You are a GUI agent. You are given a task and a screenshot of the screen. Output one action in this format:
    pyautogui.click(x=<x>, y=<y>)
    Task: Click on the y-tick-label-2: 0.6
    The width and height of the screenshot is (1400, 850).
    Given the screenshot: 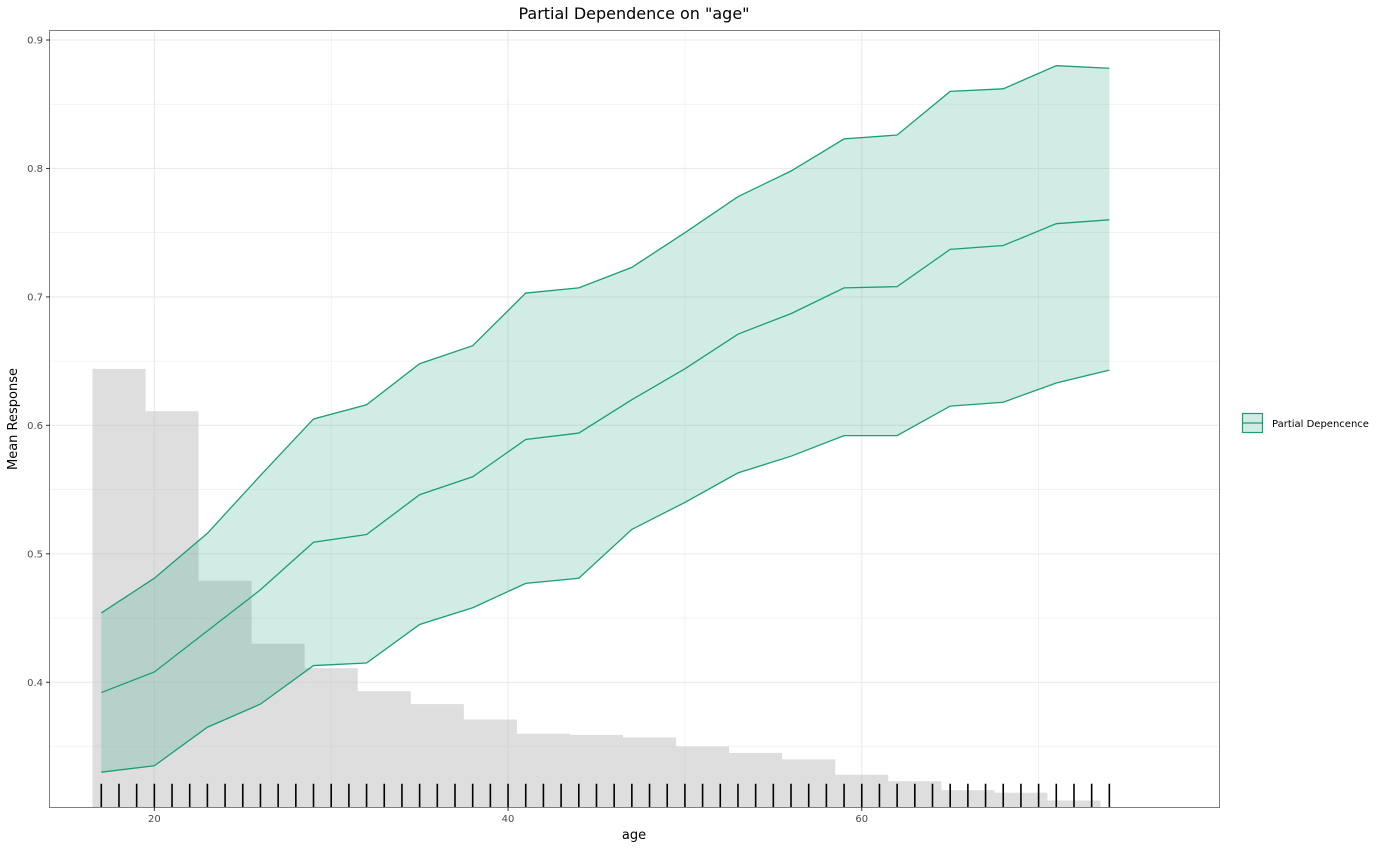 What is the action you would take?
    pyautogui.click(x=35, y=426)
    